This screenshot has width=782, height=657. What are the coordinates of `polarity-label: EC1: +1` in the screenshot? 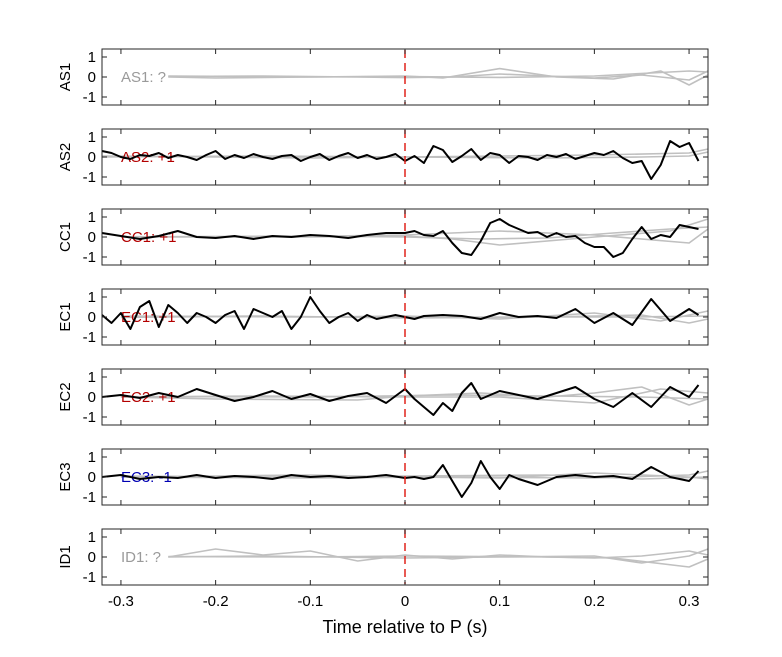 It's located at (148, 317).